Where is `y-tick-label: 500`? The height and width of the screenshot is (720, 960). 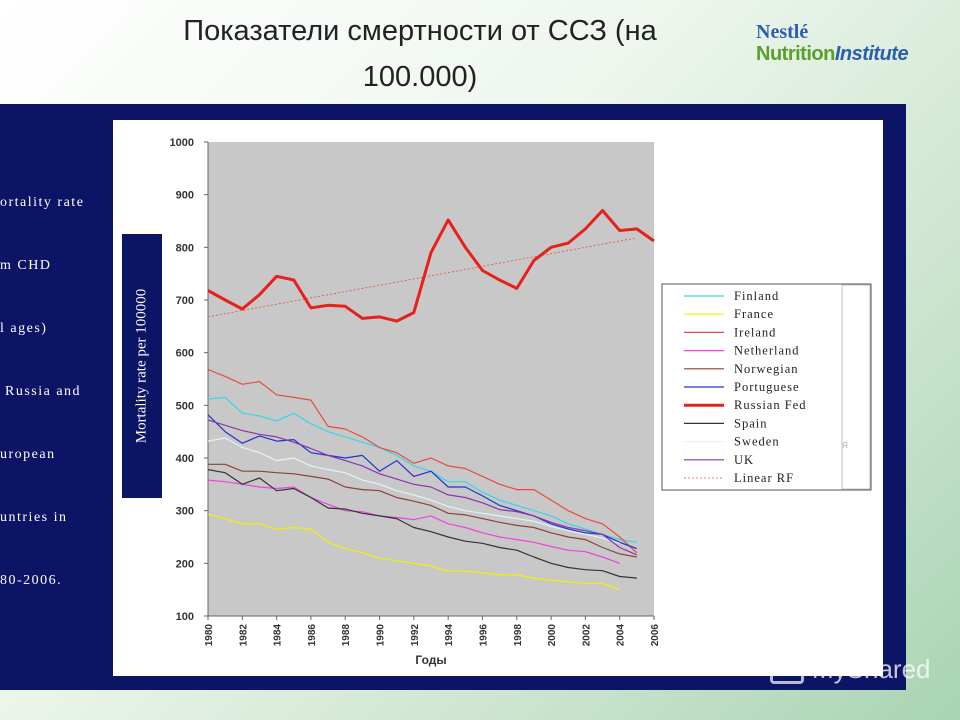
y-tick-label: 500 is located at coordinates (185, 406).